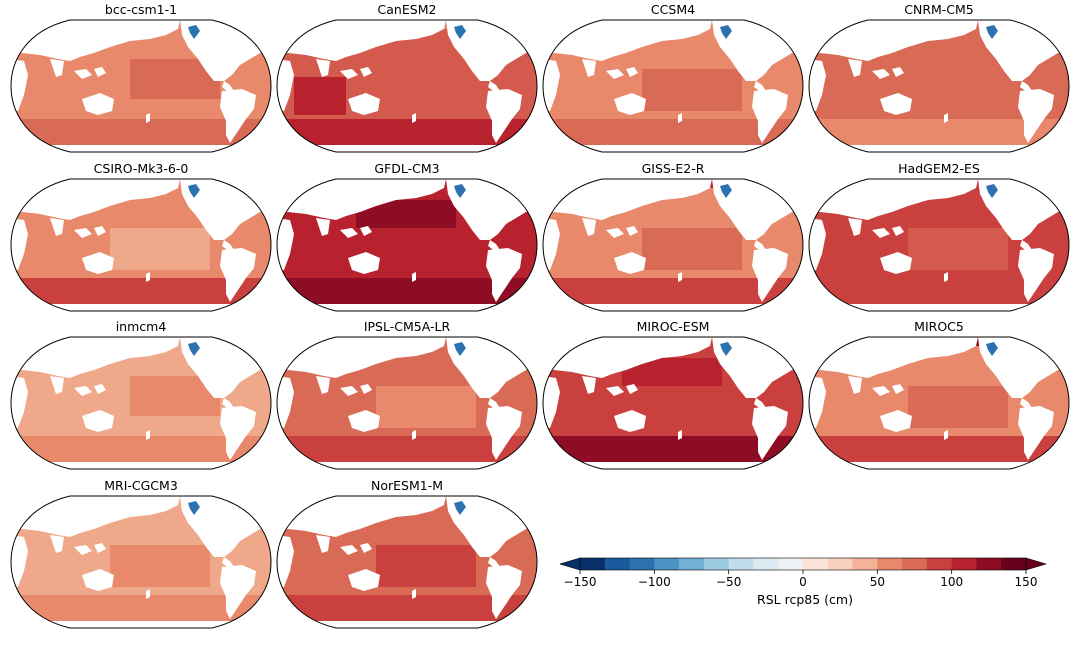  I want to click on colorbar-extend-low, so click(569, 564).